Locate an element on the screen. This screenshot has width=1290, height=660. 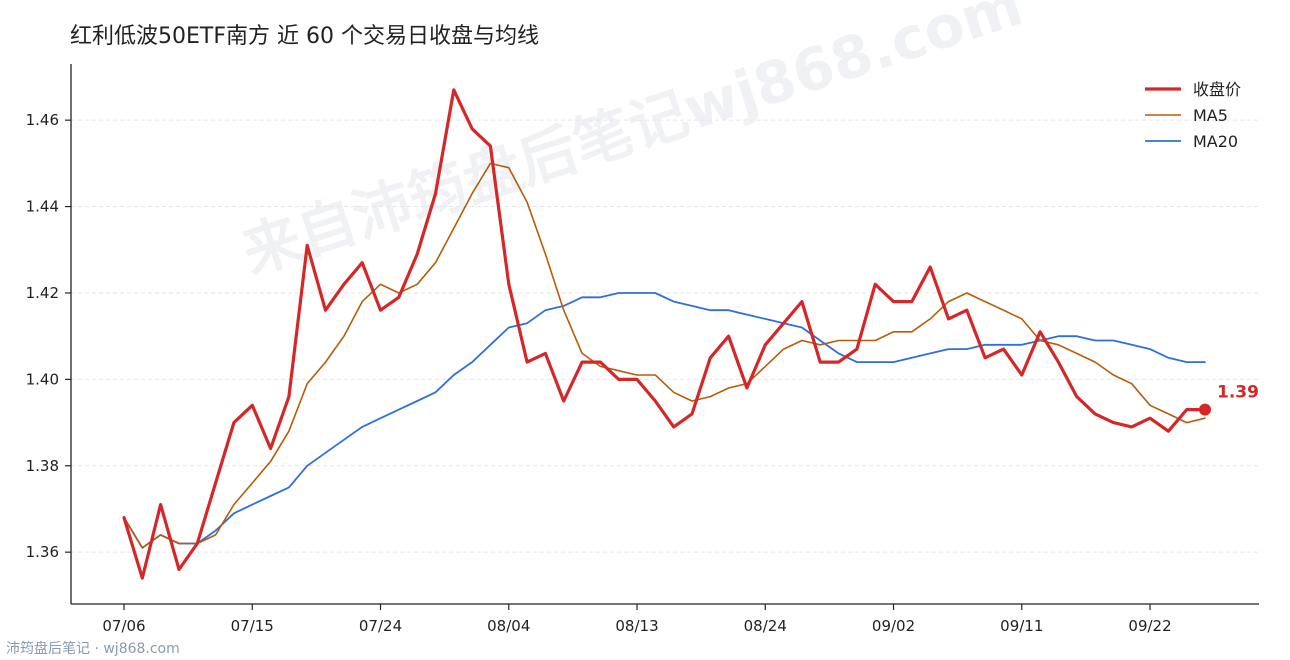
y-tick-label: 1.42 is located at coordinates (42, 293).